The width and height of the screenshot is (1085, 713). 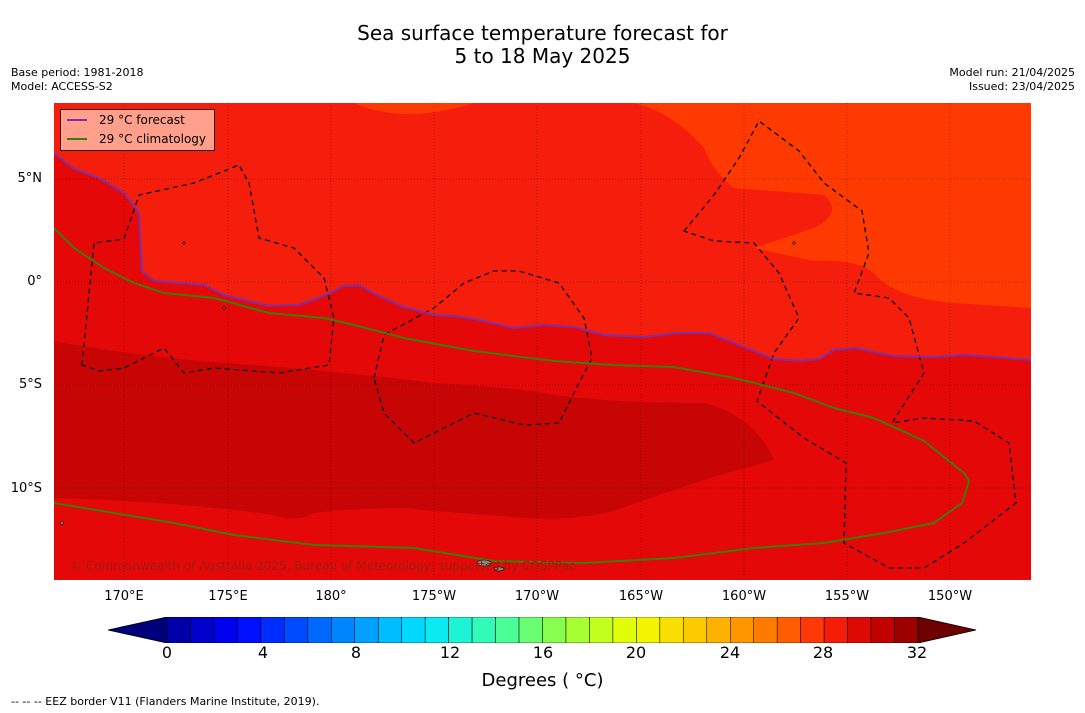 I want to click on model-name: Model: ACCESS-S2, so click(x=62, y=86).